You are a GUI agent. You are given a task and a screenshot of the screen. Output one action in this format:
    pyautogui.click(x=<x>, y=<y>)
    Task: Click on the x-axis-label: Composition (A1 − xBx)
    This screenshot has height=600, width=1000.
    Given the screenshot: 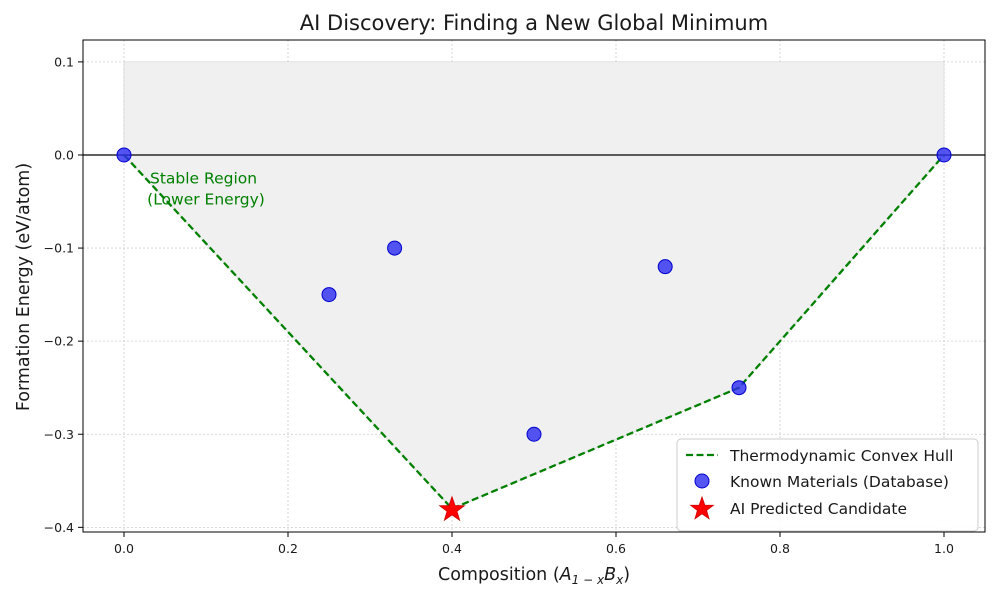 What is the action you would take?
    pyautogui.click(x=534, y=576)
    